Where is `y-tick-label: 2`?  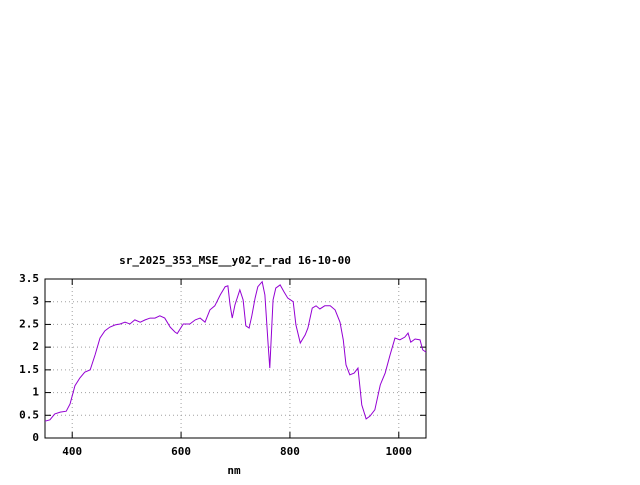 y-tick-label: 2 is located at coordinates (35, 346).